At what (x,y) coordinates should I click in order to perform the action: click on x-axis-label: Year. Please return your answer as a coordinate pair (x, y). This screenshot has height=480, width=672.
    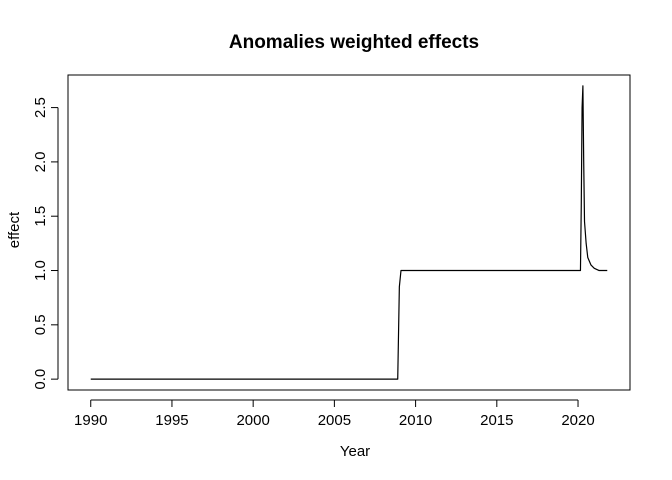
    Looking at the image, I should click on (355, 451).